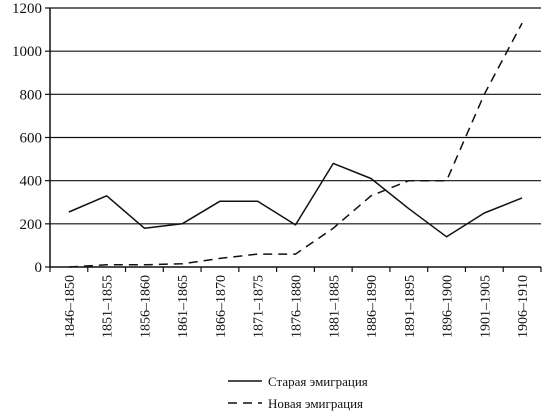 This screenshot has height=417, width=559. I want to click on x-tick-label: 1906–1910, so click(523, 306).